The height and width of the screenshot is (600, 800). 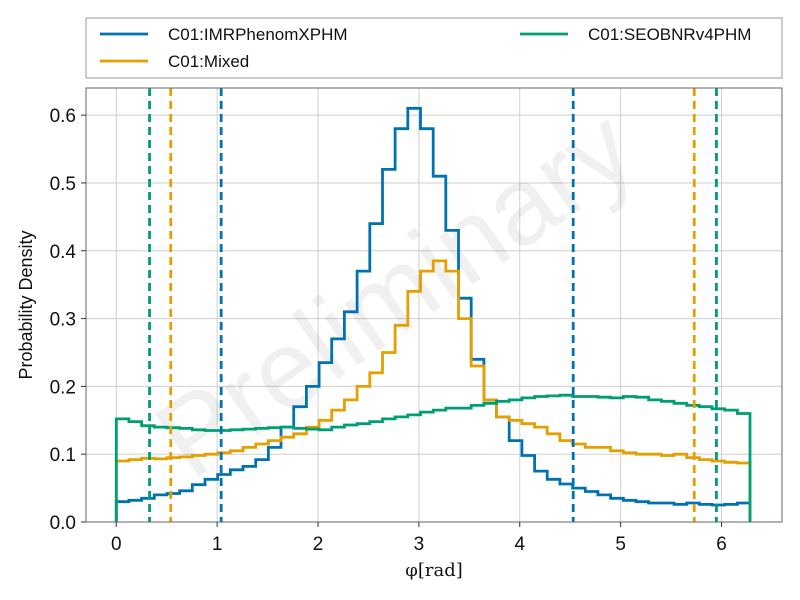 What do you see at coordinates (519, 544) in the screenshot?
I see `x-tick-label: 4` at bounding box center [519, 544].